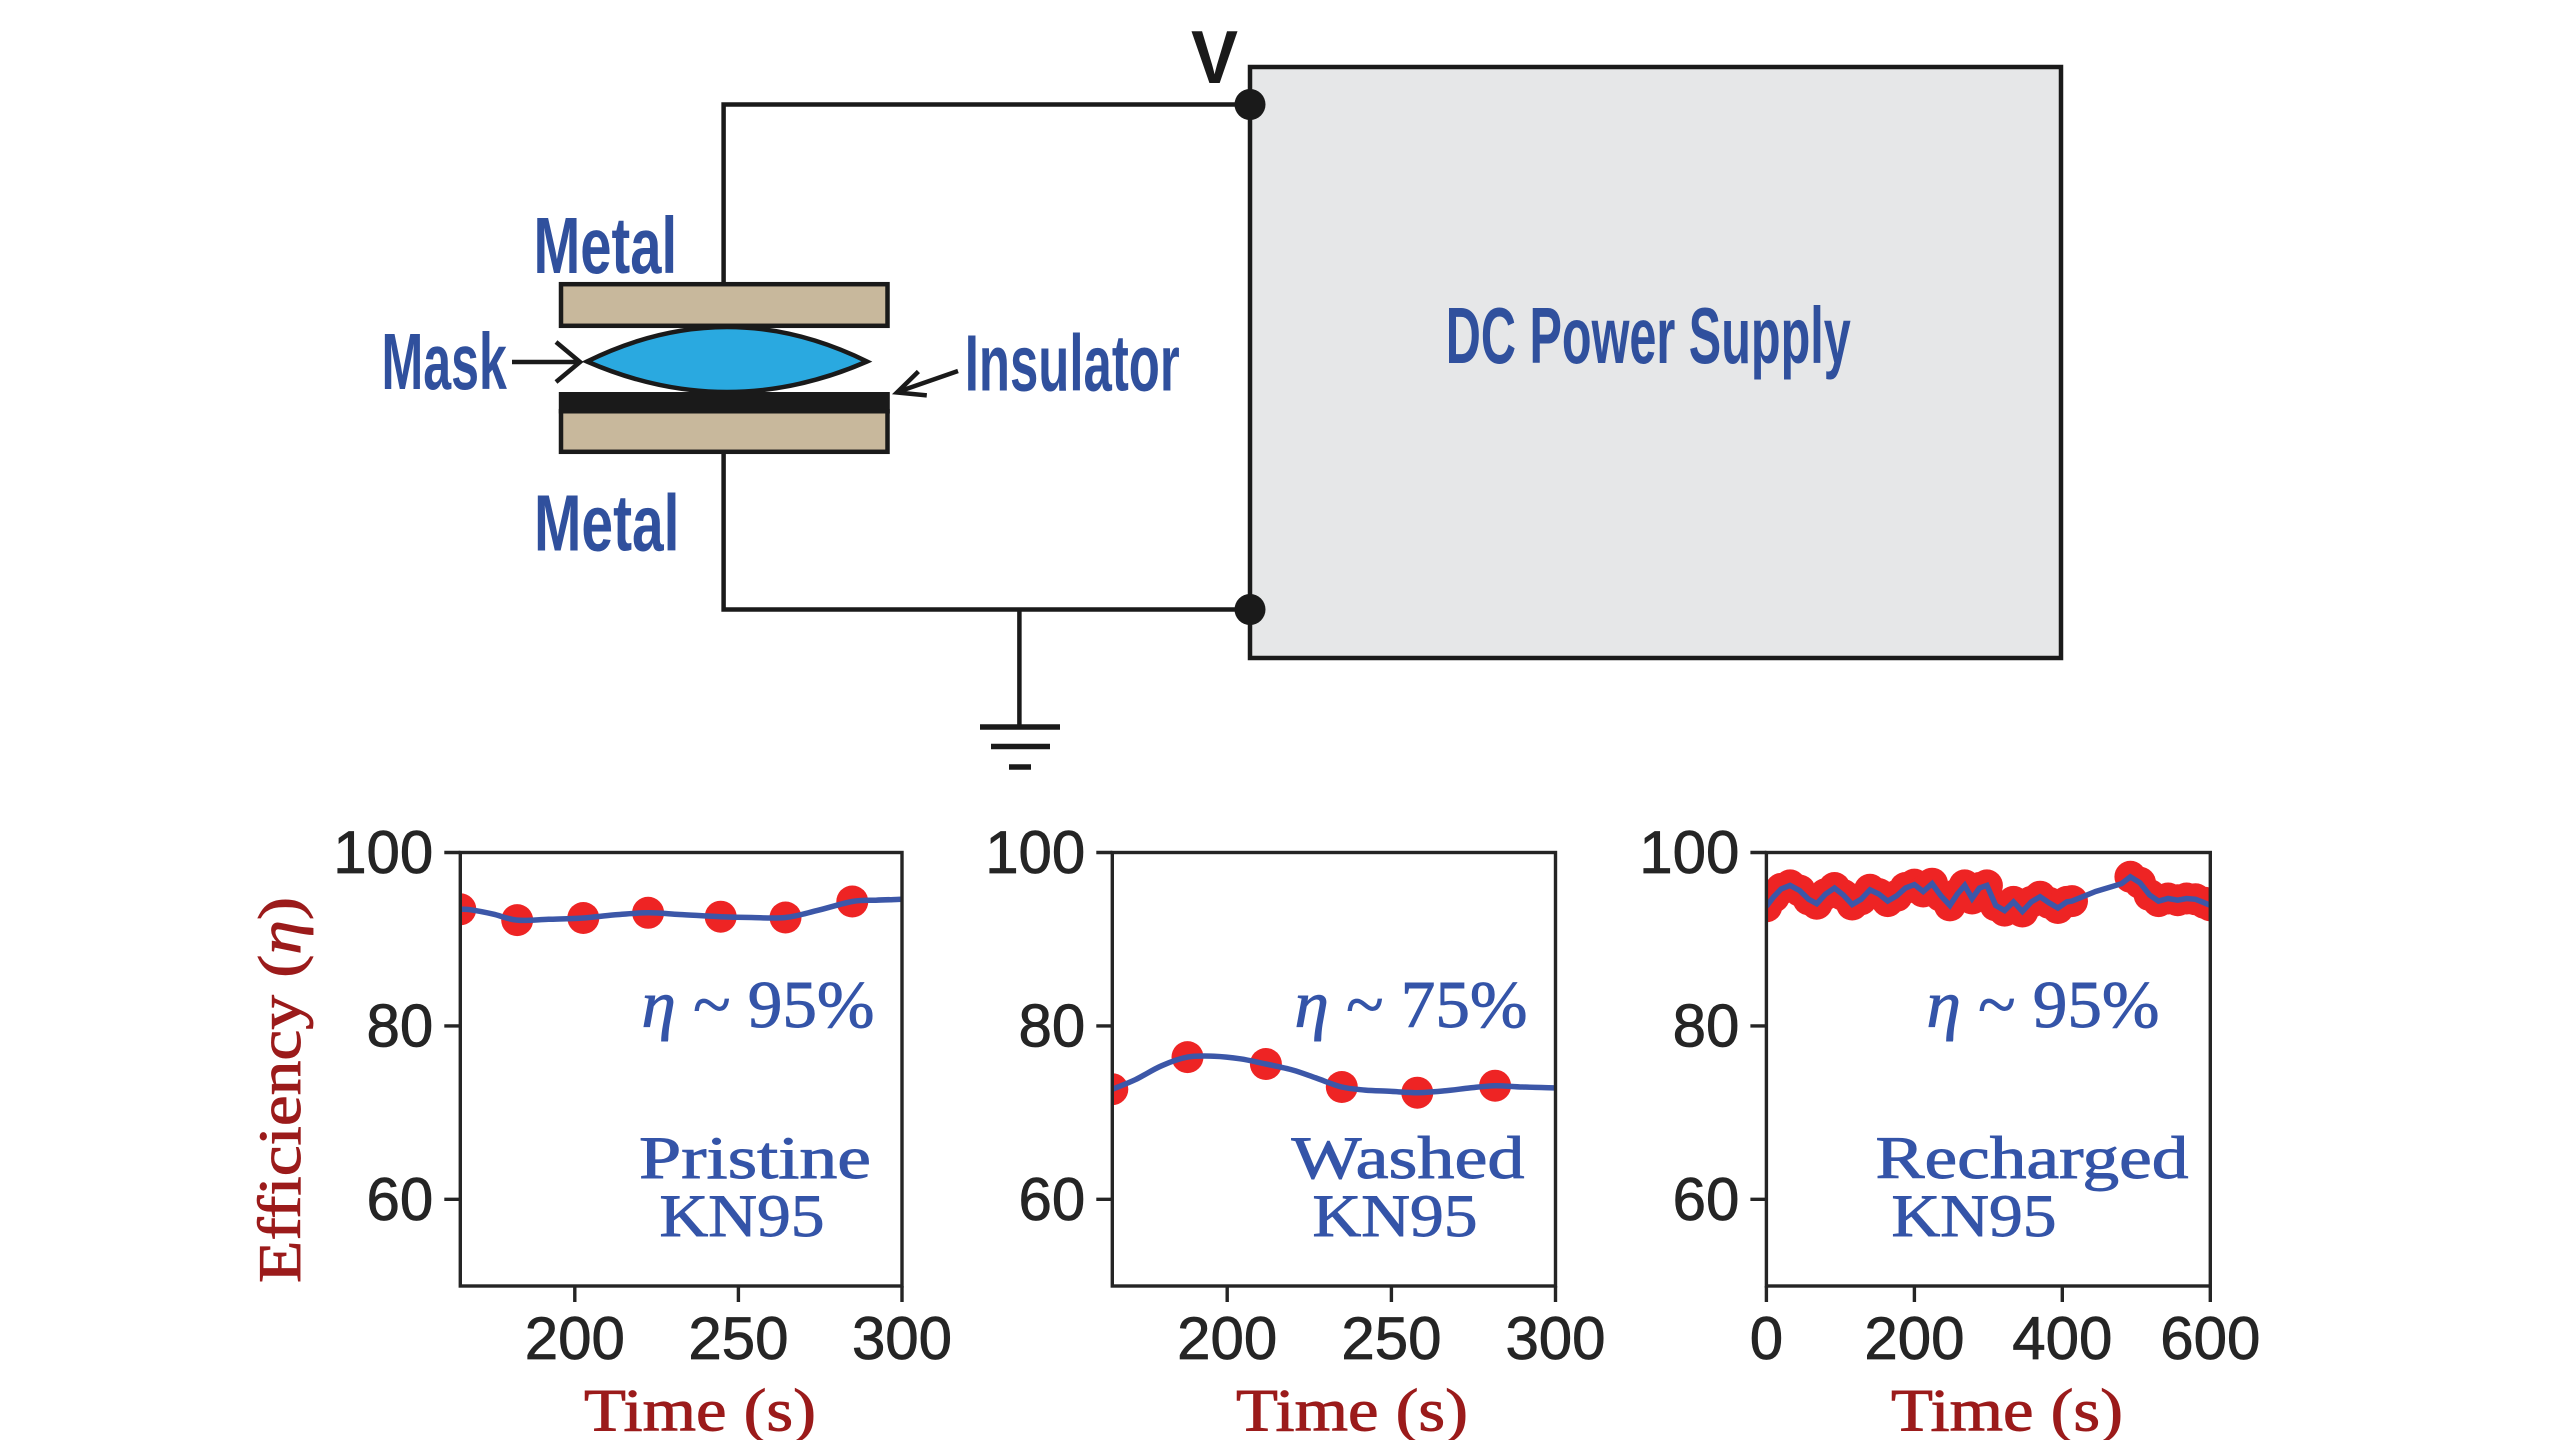 This screenshot has height=1440, width=2560. Describe the element at coordinates (1072, 362) in the screenshot. I see `svg-text: Insulator` at that location.